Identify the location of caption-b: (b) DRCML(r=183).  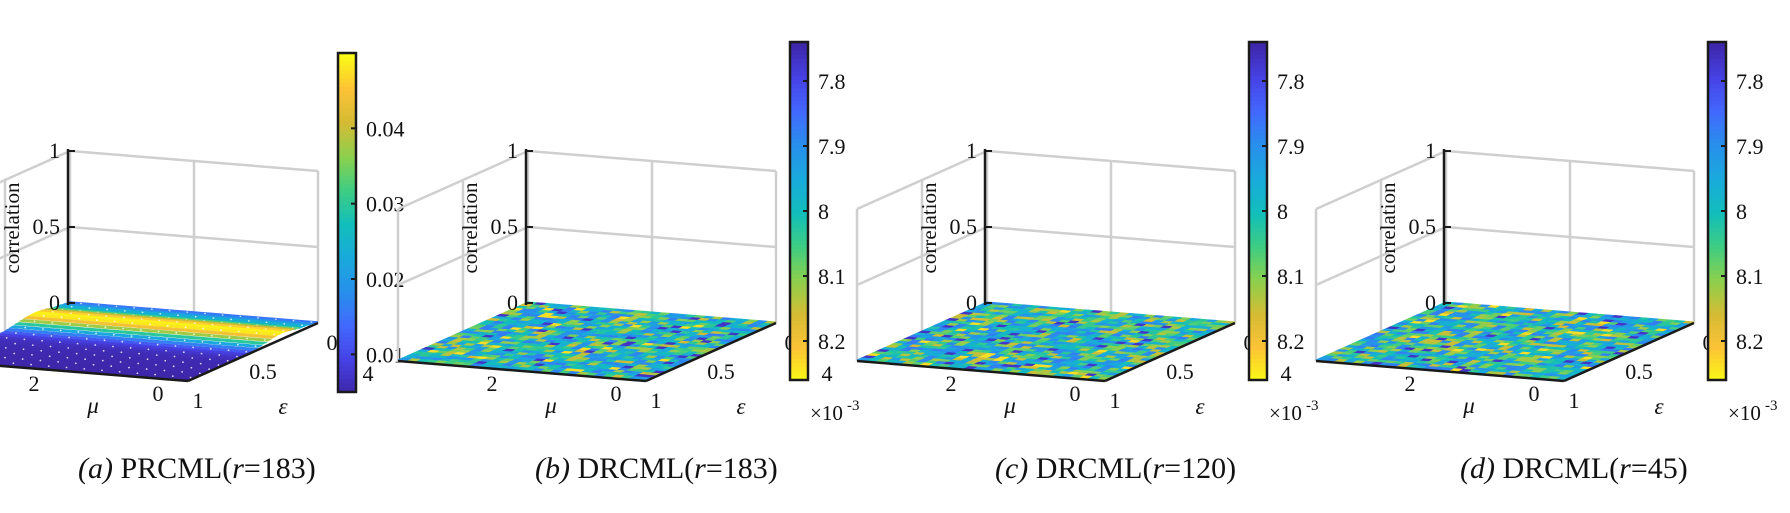
(656, 469).